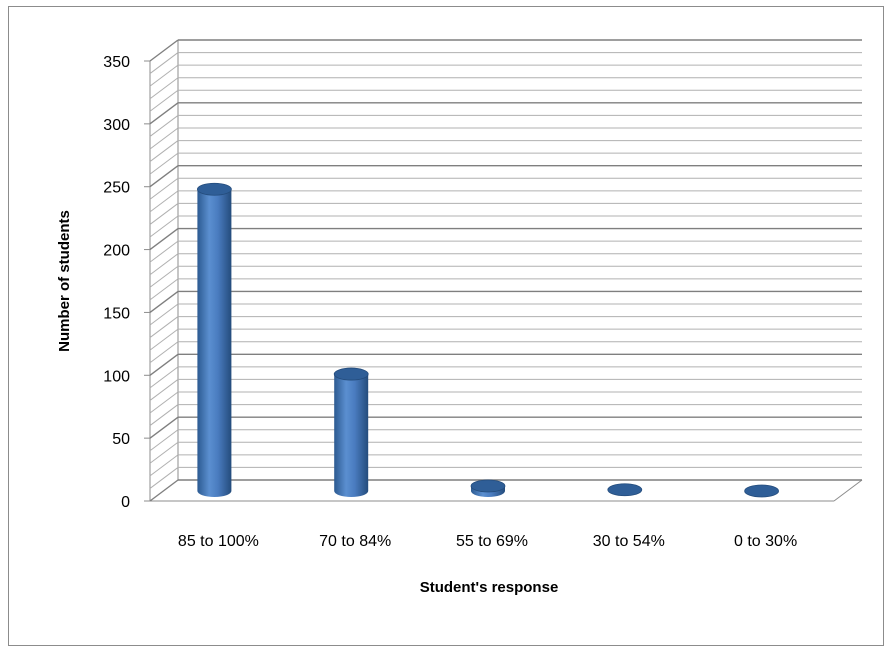 This screenshot has height=646, width=888. What do you see at coordinates (121, 439) in the screenshot?
I see `y-tick-label: 50` at bounding box center [121, 439].